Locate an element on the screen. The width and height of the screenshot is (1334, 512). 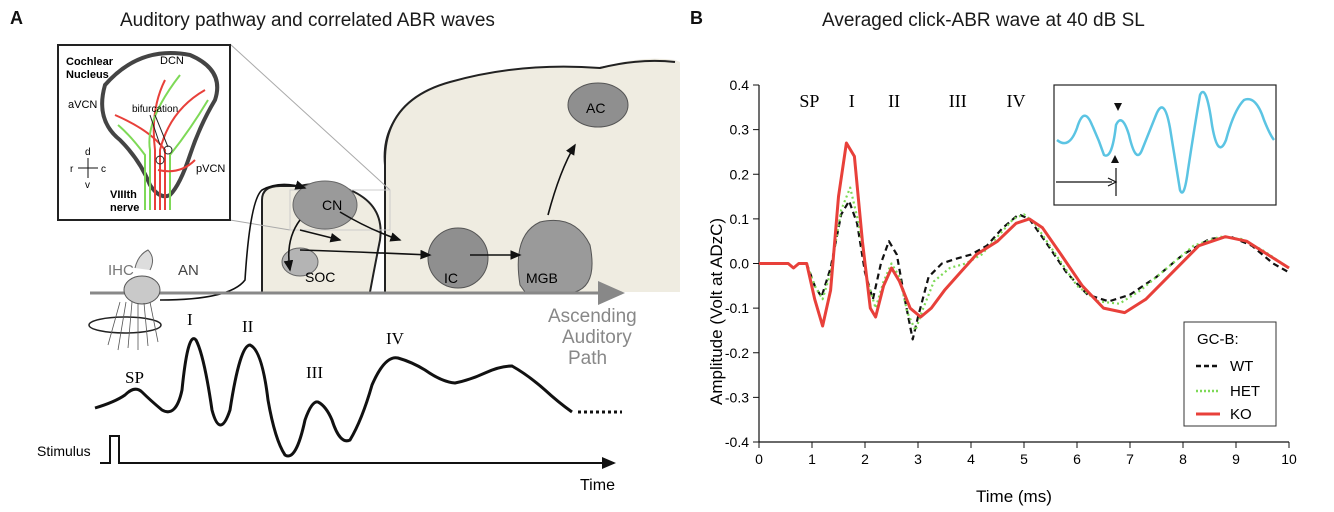
schematic-abr-wave is located at coordinates (333, 397).